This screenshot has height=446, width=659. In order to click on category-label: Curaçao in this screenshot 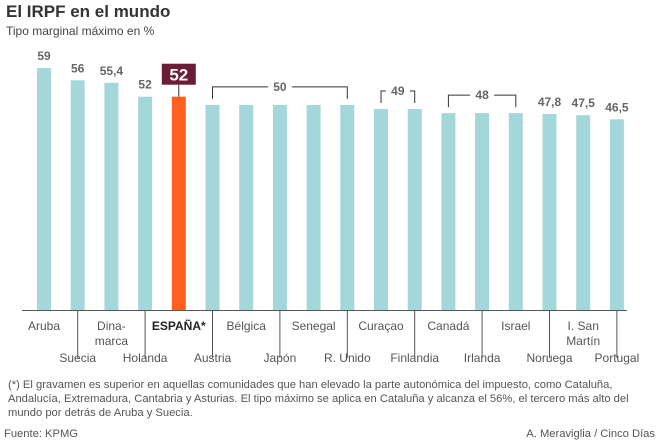, I will do `click(381, 326)`.